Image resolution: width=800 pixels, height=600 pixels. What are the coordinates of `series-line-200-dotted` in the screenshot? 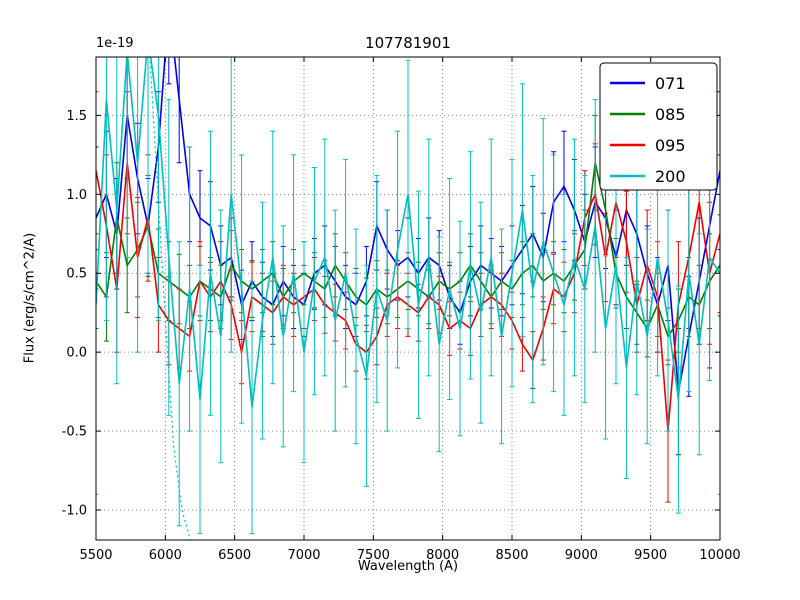 It's located at (170, 298).